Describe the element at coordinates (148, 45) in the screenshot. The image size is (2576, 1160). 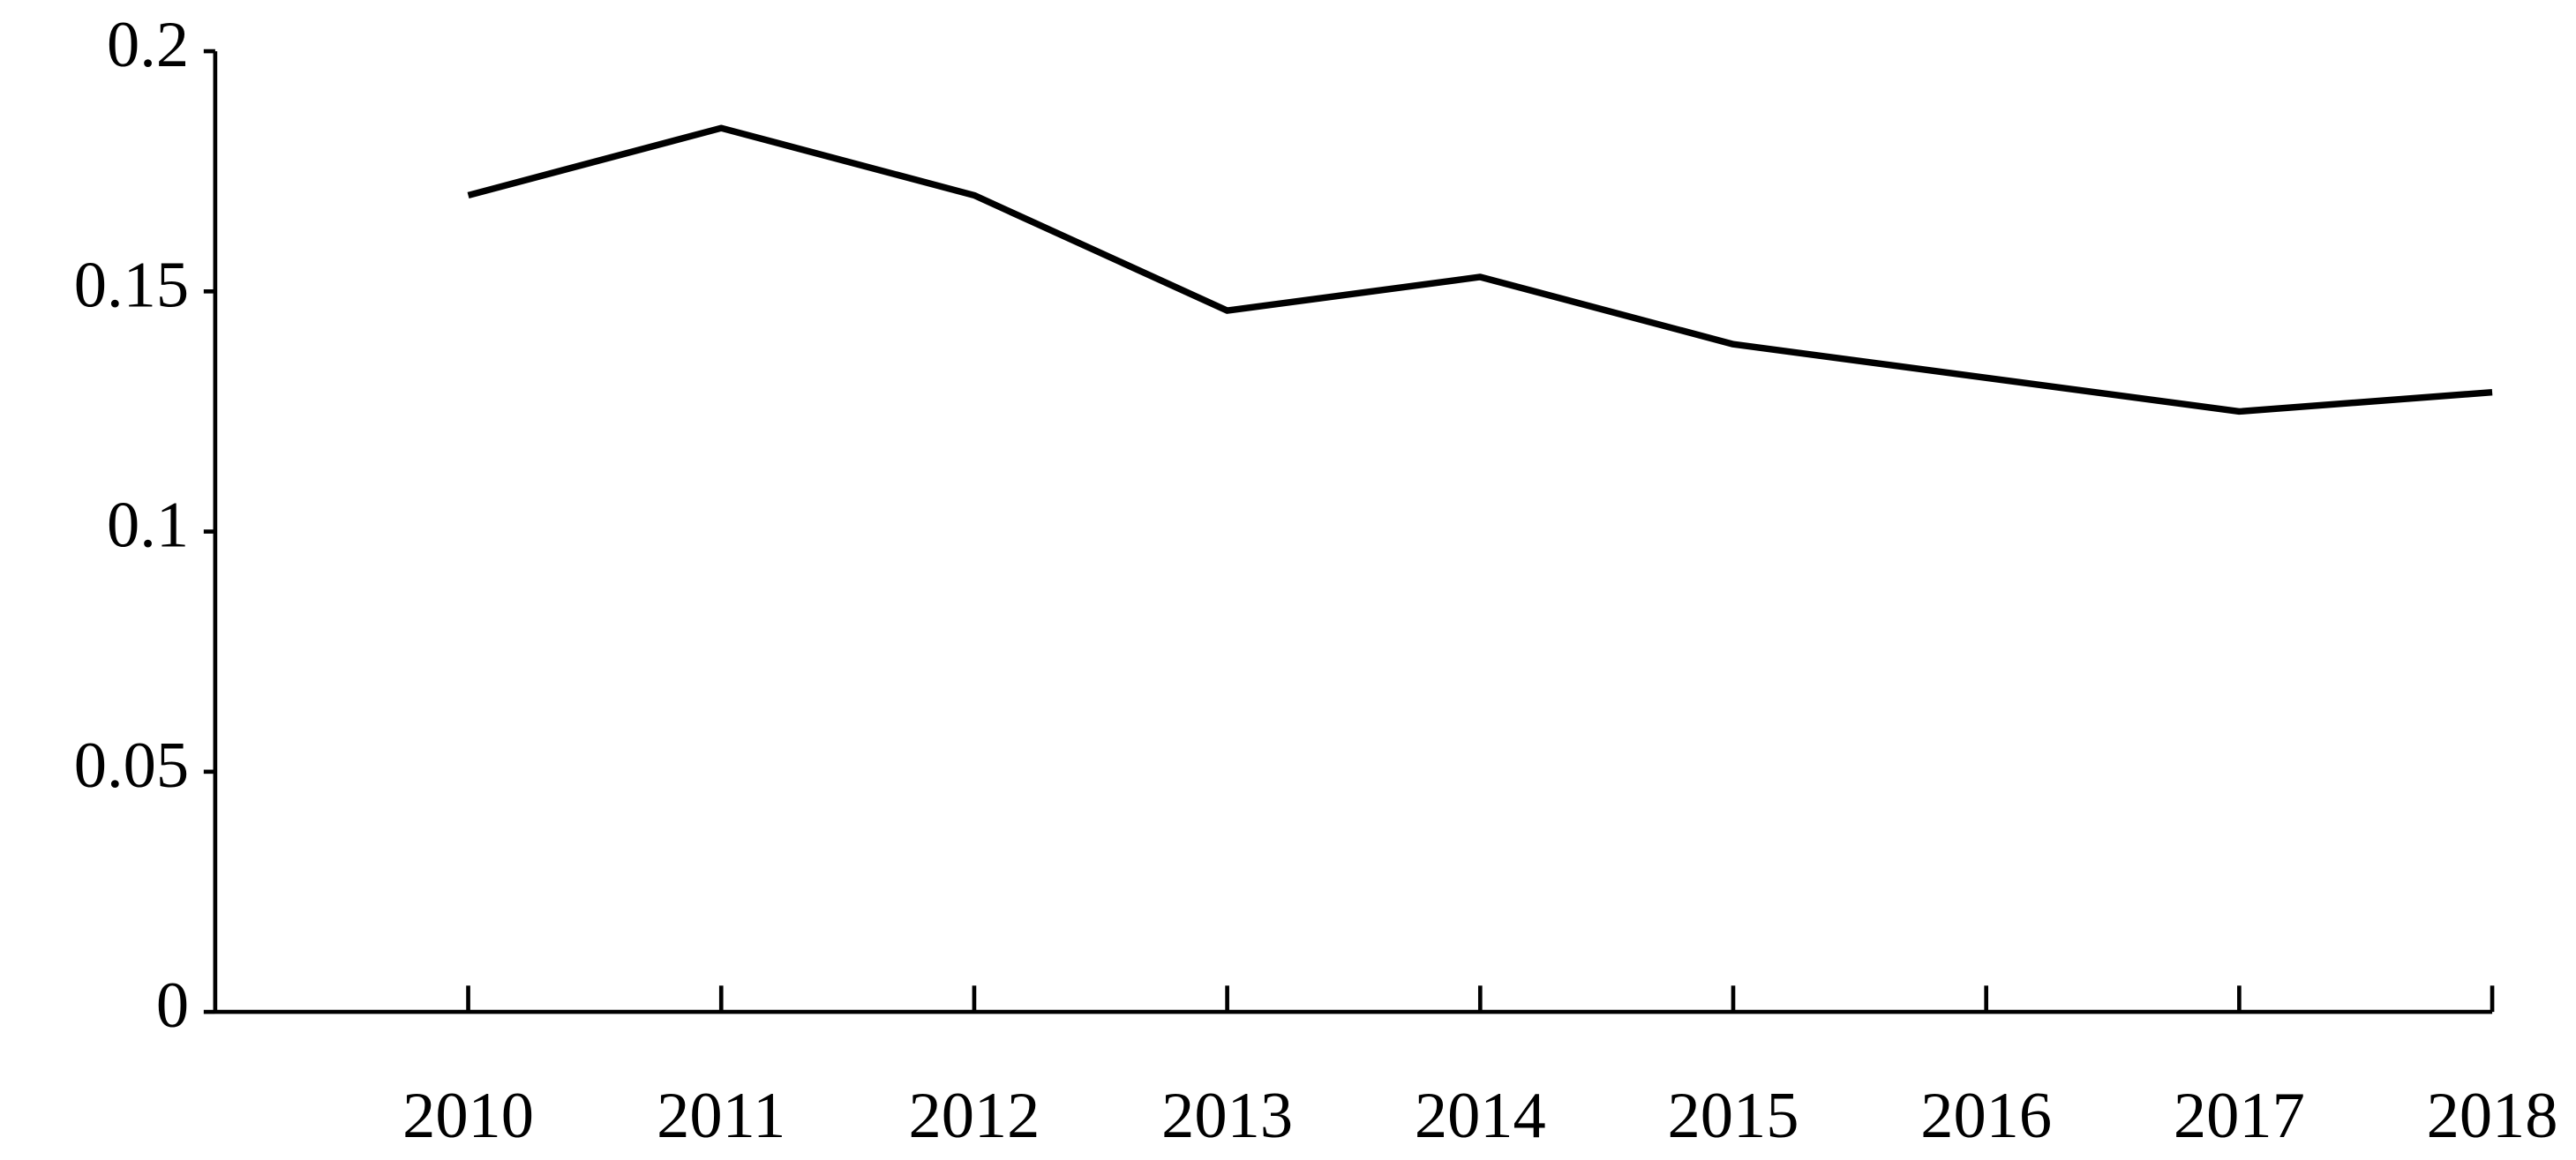
I see `y-tick-label: 0.2` at that location.